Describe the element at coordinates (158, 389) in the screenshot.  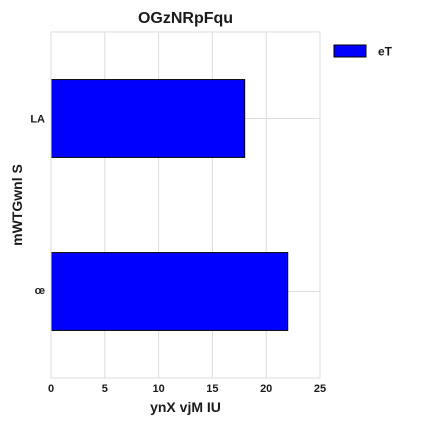
I see `x-tick-label: 10` at that location.